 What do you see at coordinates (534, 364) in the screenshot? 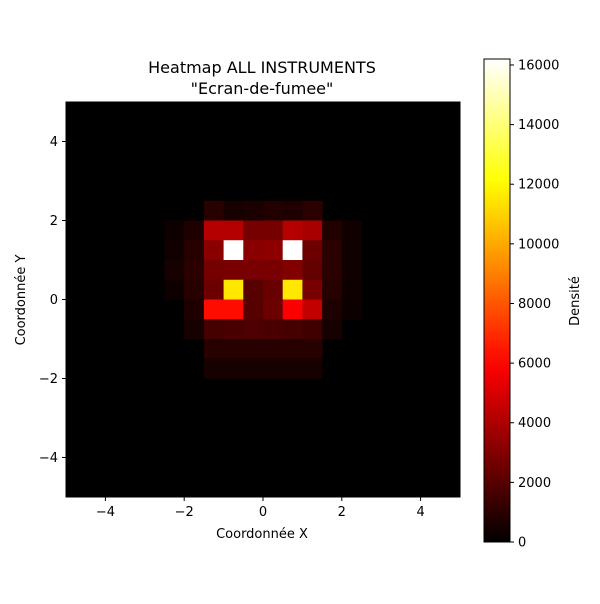
I see `colorbar-tick-label: 6000` at bounding box center [534, 364].